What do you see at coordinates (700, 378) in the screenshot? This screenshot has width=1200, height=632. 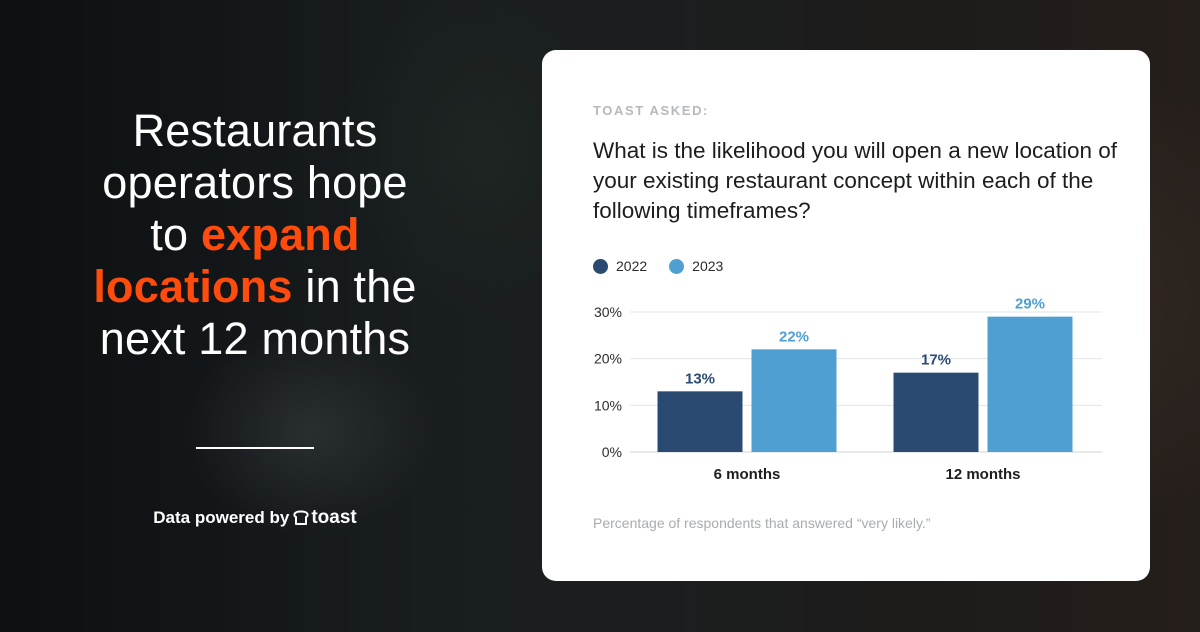 I see `data-label-2022-6-months: 13%` at bounding box center [700, 378].